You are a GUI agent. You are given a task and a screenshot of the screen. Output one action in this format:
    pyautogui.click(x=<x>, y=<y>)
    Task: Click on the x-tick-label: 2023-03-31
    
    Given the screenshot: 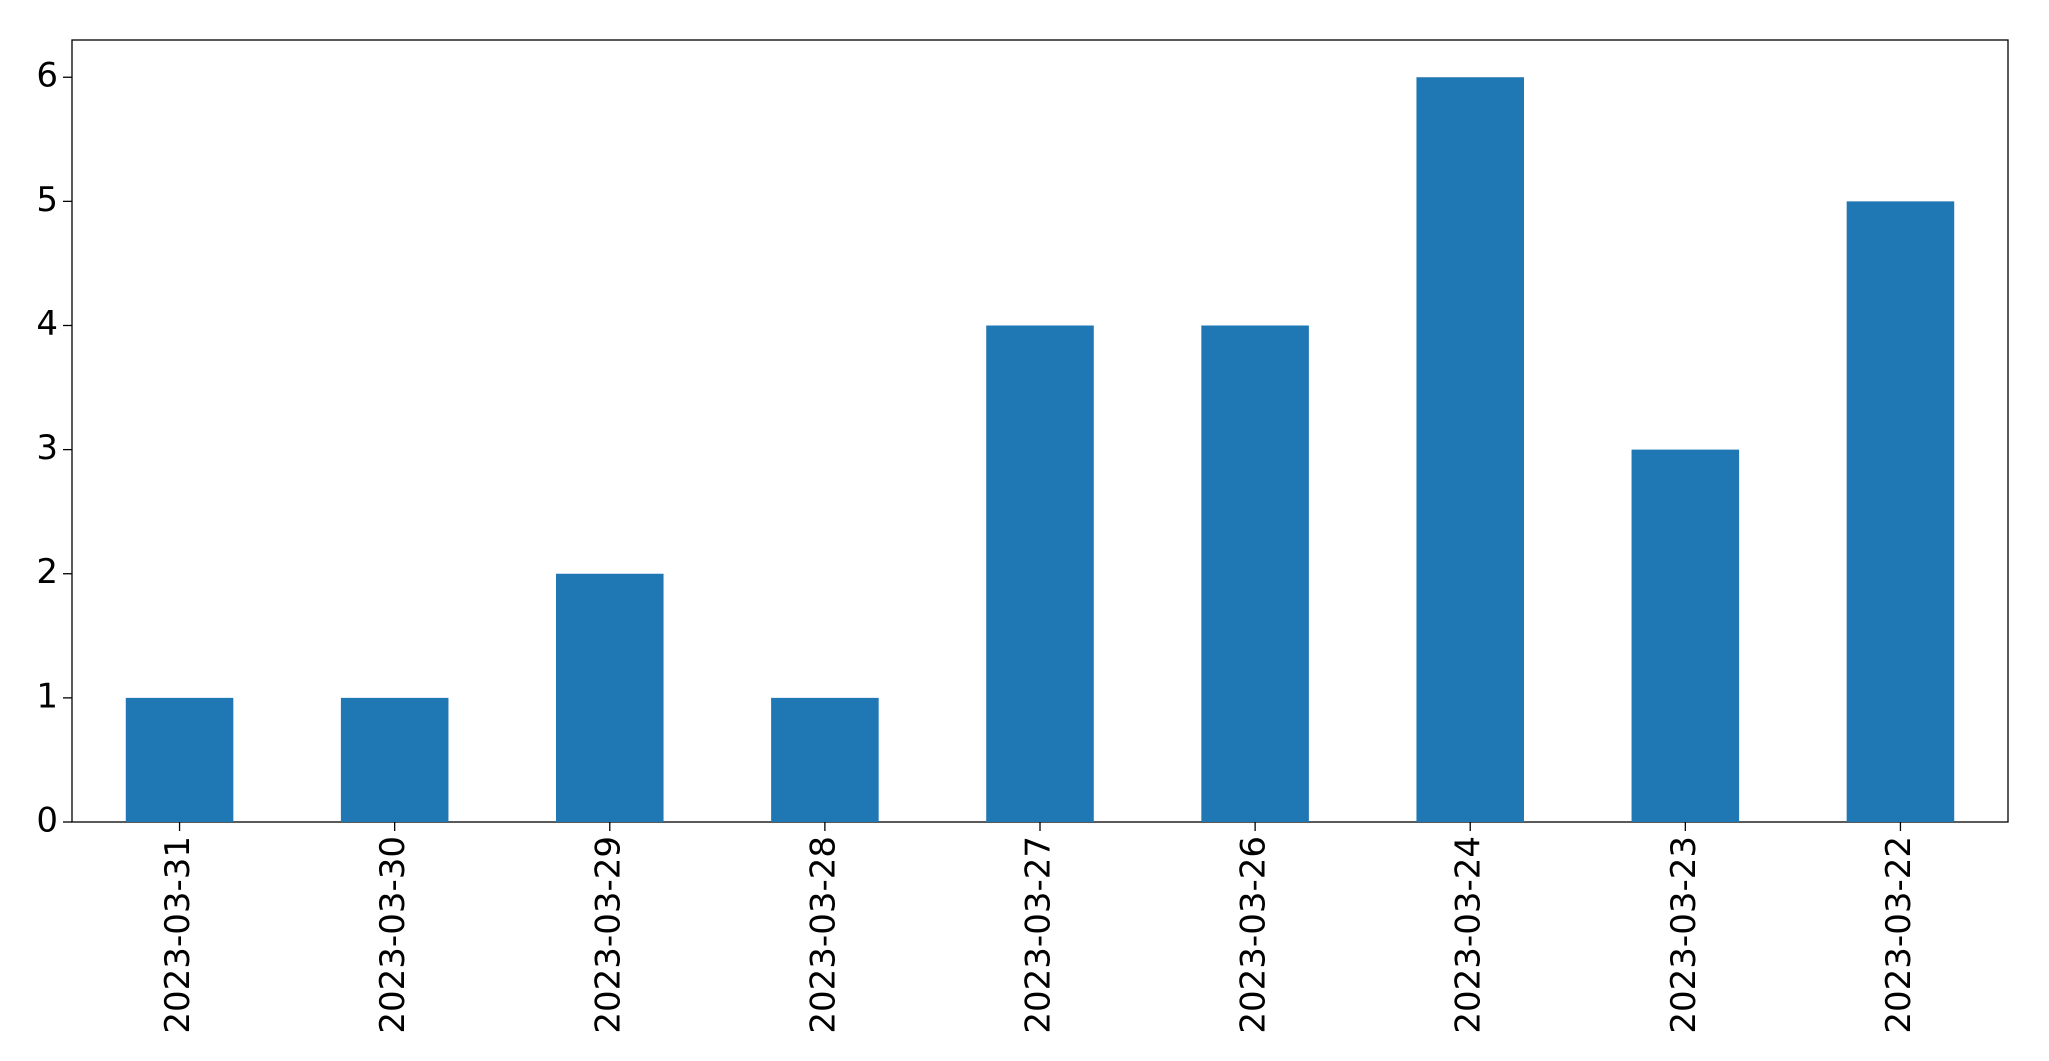 What is the action you would take?
    pyautogui.click(x=178, y=935)
    